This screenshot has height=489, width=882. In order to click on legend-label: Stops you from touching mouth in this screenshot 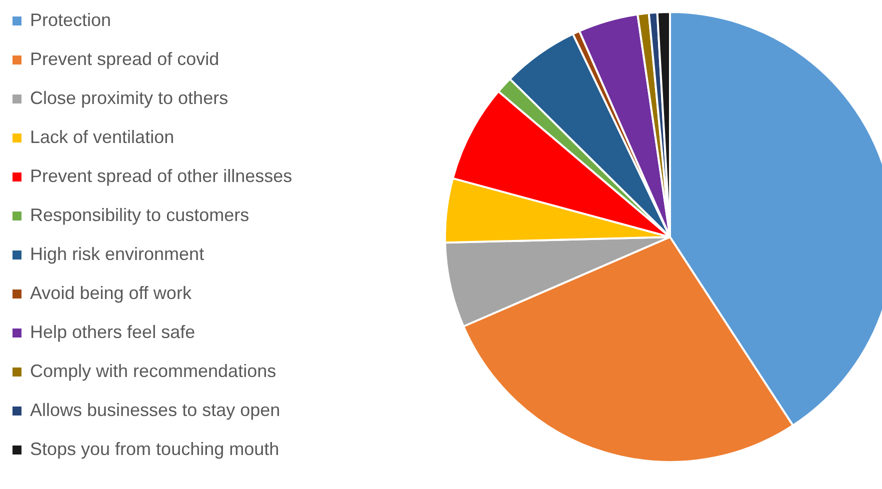, I will do `click(155, 449)`.